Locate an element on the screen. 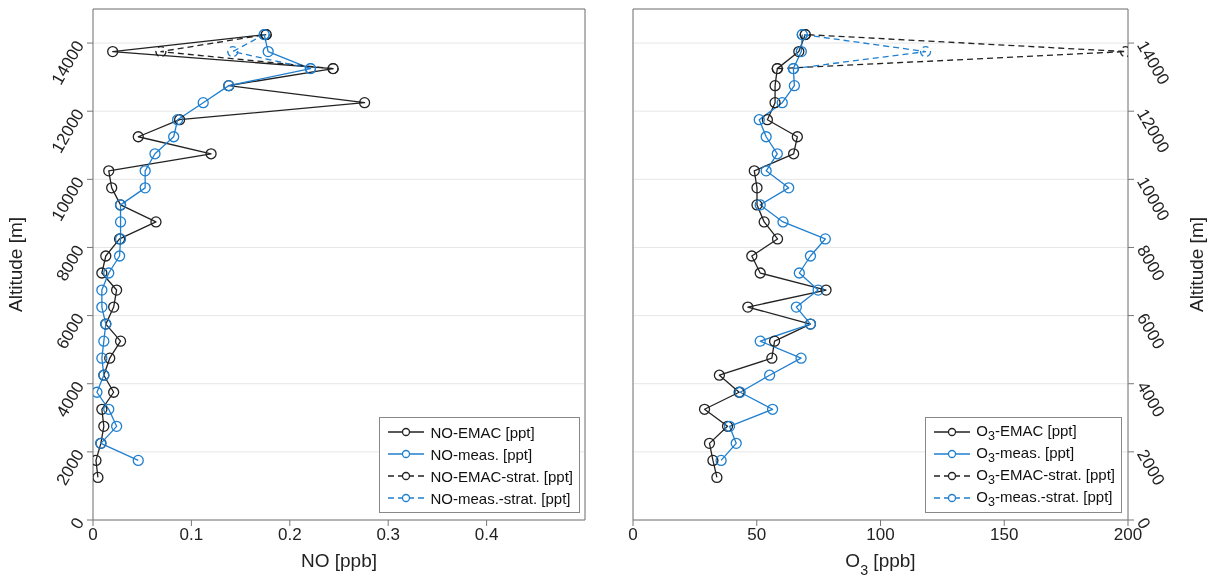 This screenshot has height=585, width=1218. legend-label: NO-EMAC [ppt] is located at coordinates (482, 432).